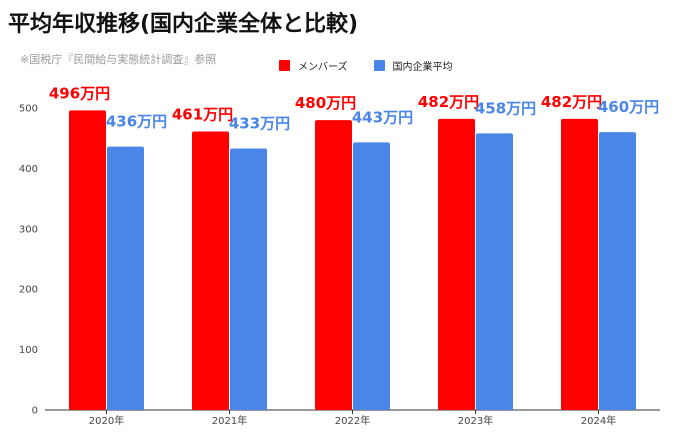 This screenshot has width=700, height=448. Describe the element at coordinates (229, 420) in the screenshot. I see `x-tick-label: 2021年` at that location.